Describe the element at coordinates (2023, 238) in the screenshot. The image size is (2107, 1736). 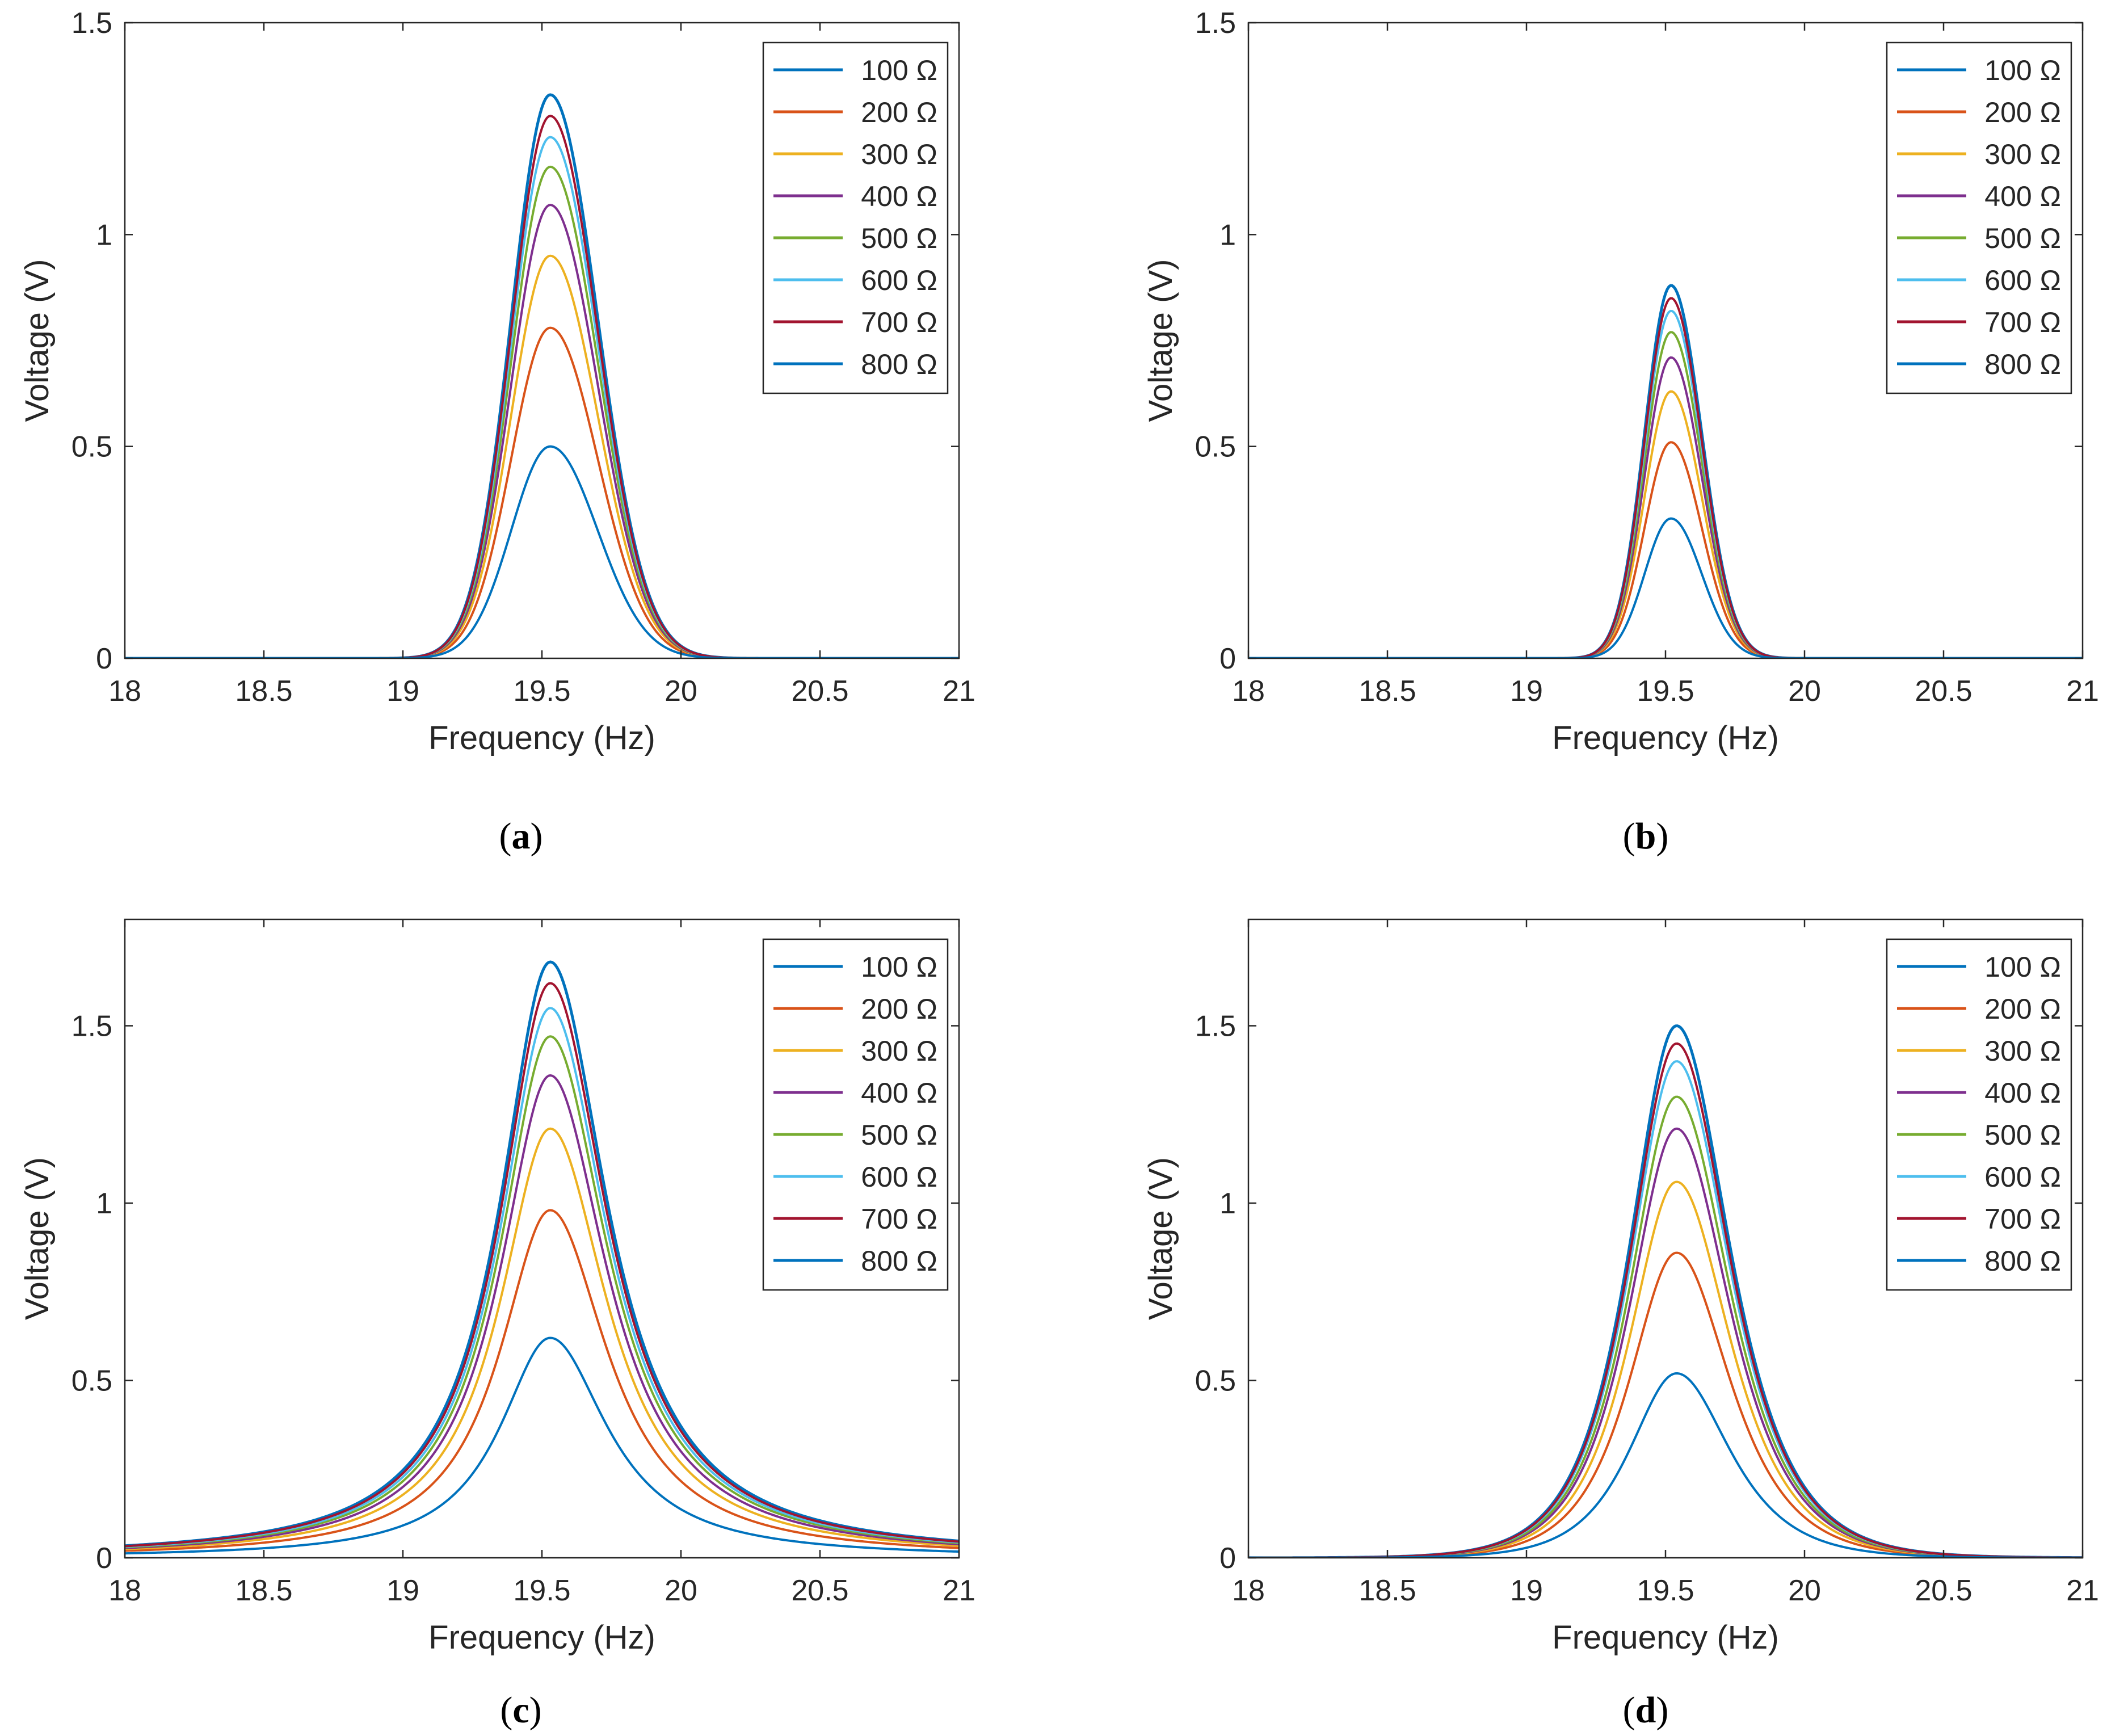
I see `legend-label: 500 Ω` at that location.